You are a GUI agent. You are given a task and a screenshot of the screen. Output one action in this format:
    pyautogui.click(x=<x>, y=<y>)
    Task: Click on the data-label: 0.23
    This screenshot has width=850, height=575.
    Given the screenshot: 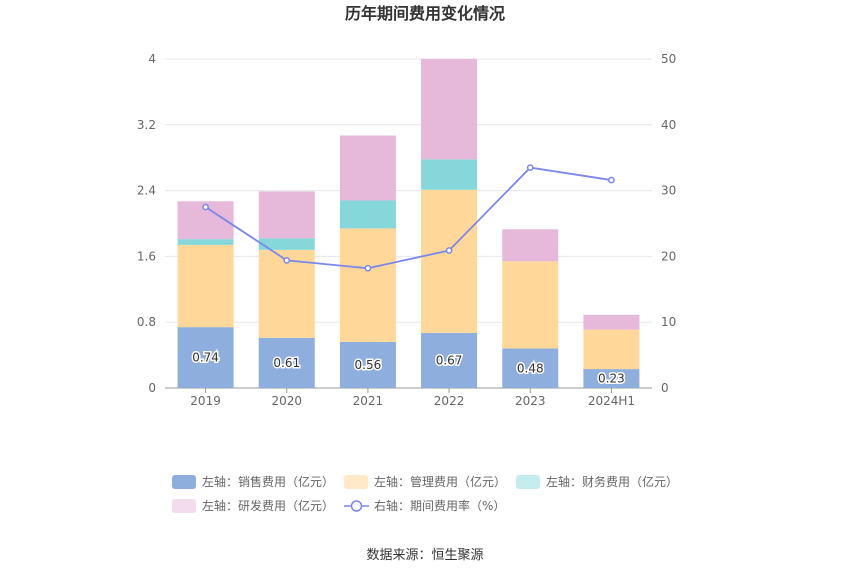 What is the action you would take?
    pyautogui.click(x=611, y=379)
    